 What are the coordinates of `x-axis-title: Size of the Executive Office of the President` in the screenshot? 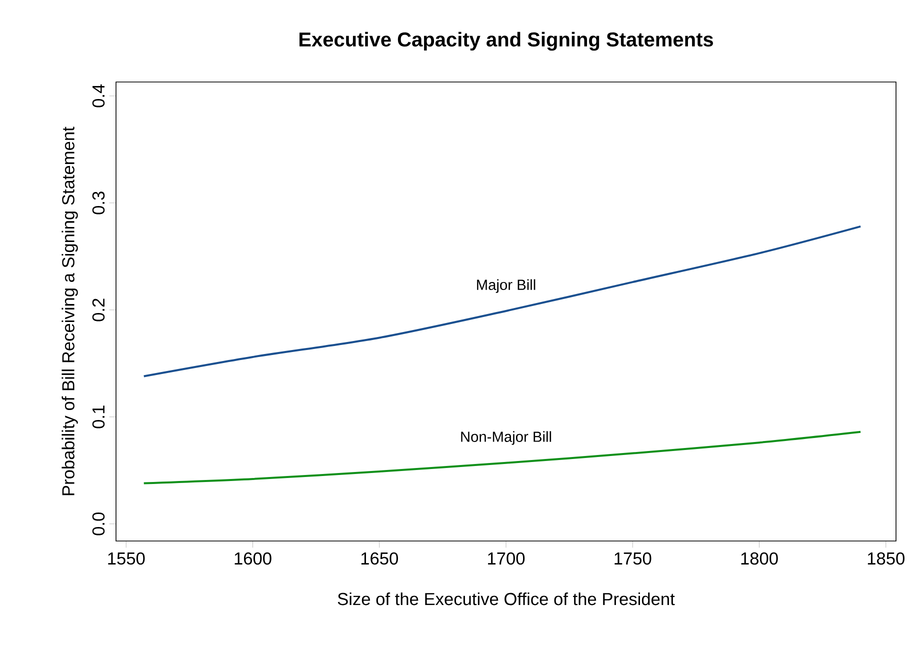 It's located at (506, 599).